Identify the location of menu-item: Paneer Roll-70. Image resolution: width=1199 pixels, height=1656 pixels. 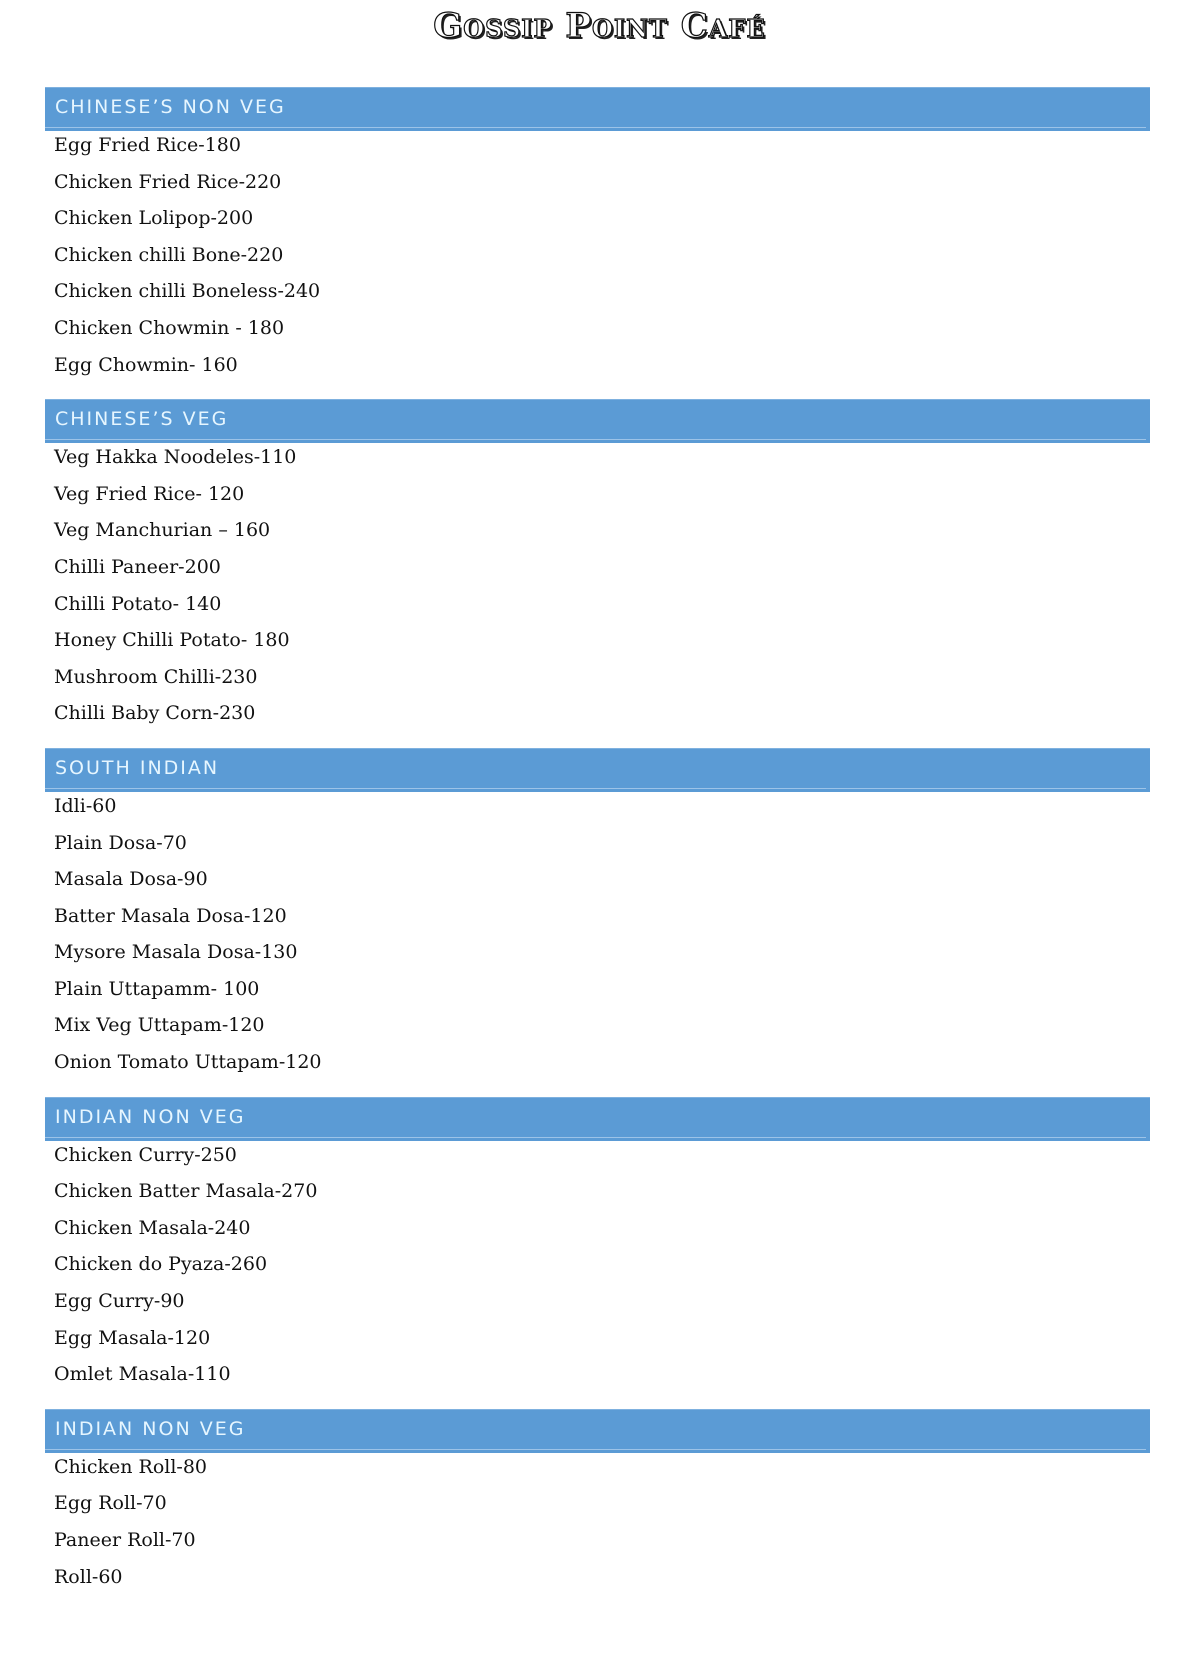
(125, 1540).